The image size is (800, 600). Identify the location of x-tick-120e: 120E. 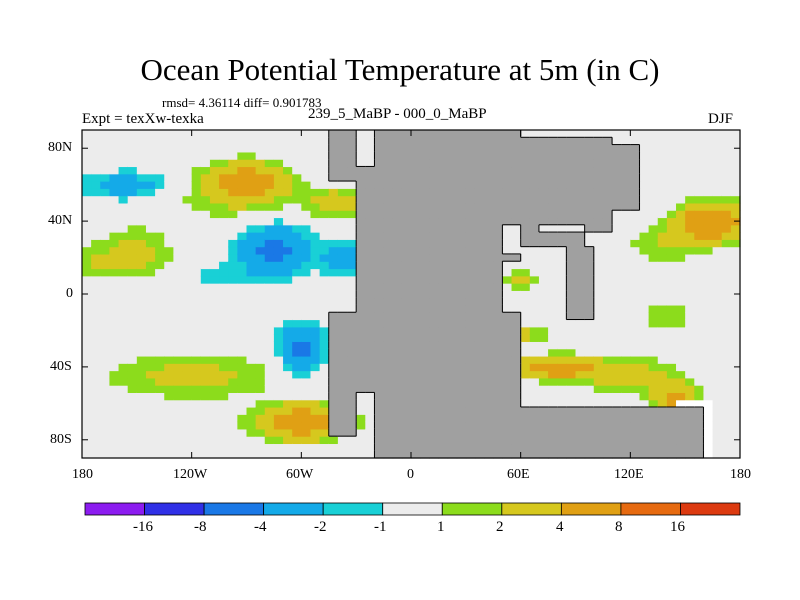
(629, 474).